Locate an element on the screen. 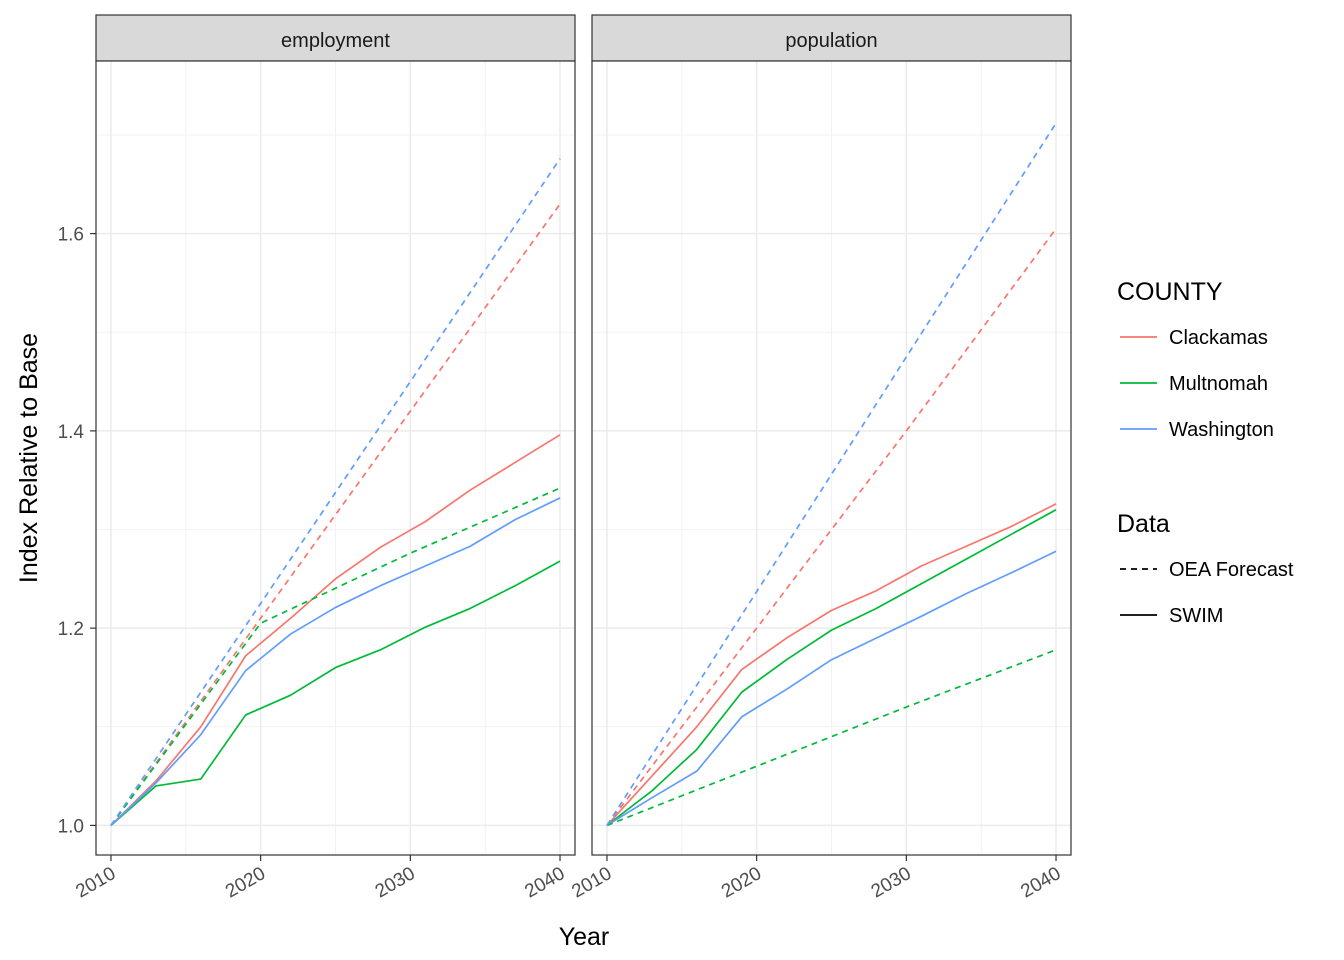  y-tick-label: 1.6 is located at coordinates (71, 235).